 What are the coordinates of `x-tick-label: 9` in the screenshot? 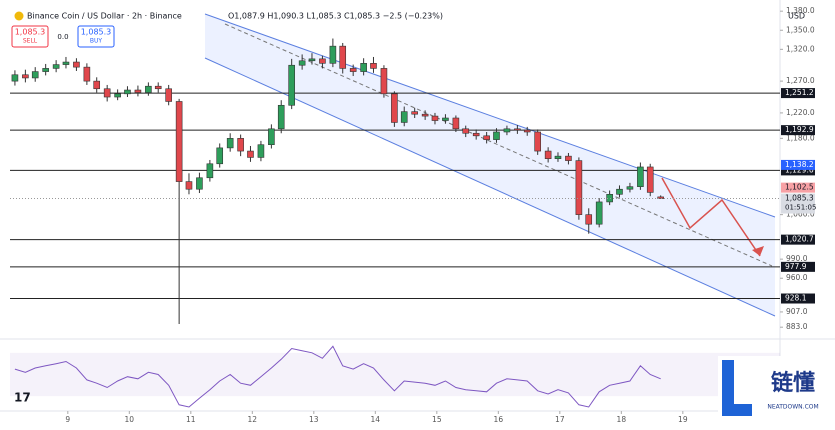 It's located at (67, 419).